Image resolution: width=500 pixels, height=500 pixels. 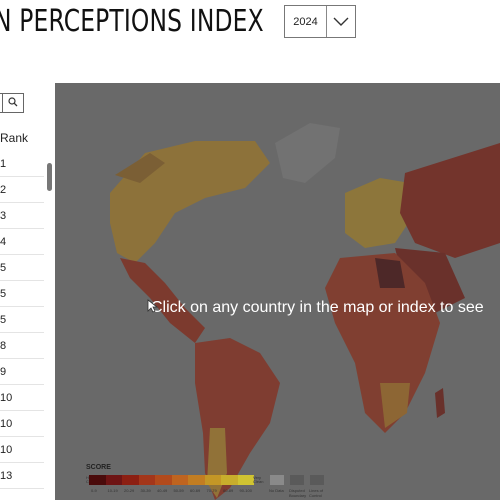 I want to click on rank-column-header: Rank, so click(x=14, y=138).